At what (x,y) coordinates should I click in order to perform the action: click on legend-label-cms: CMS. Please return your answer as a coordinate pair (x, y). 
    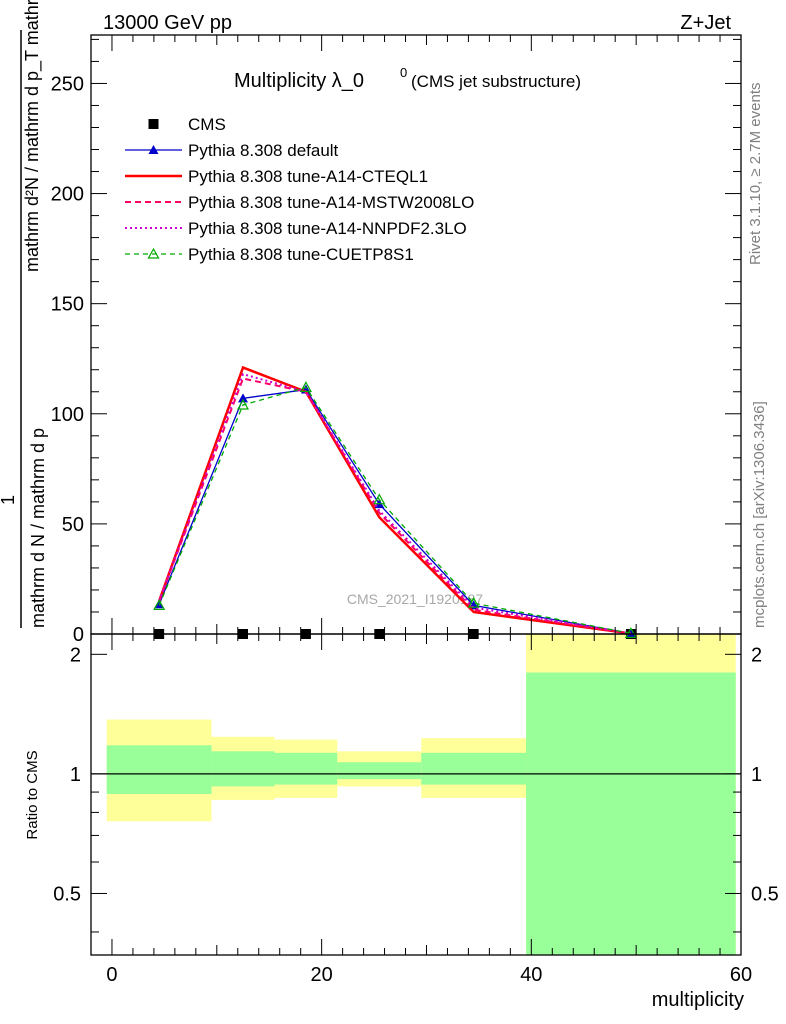
    Looking at the image, I should click on (207, 124).